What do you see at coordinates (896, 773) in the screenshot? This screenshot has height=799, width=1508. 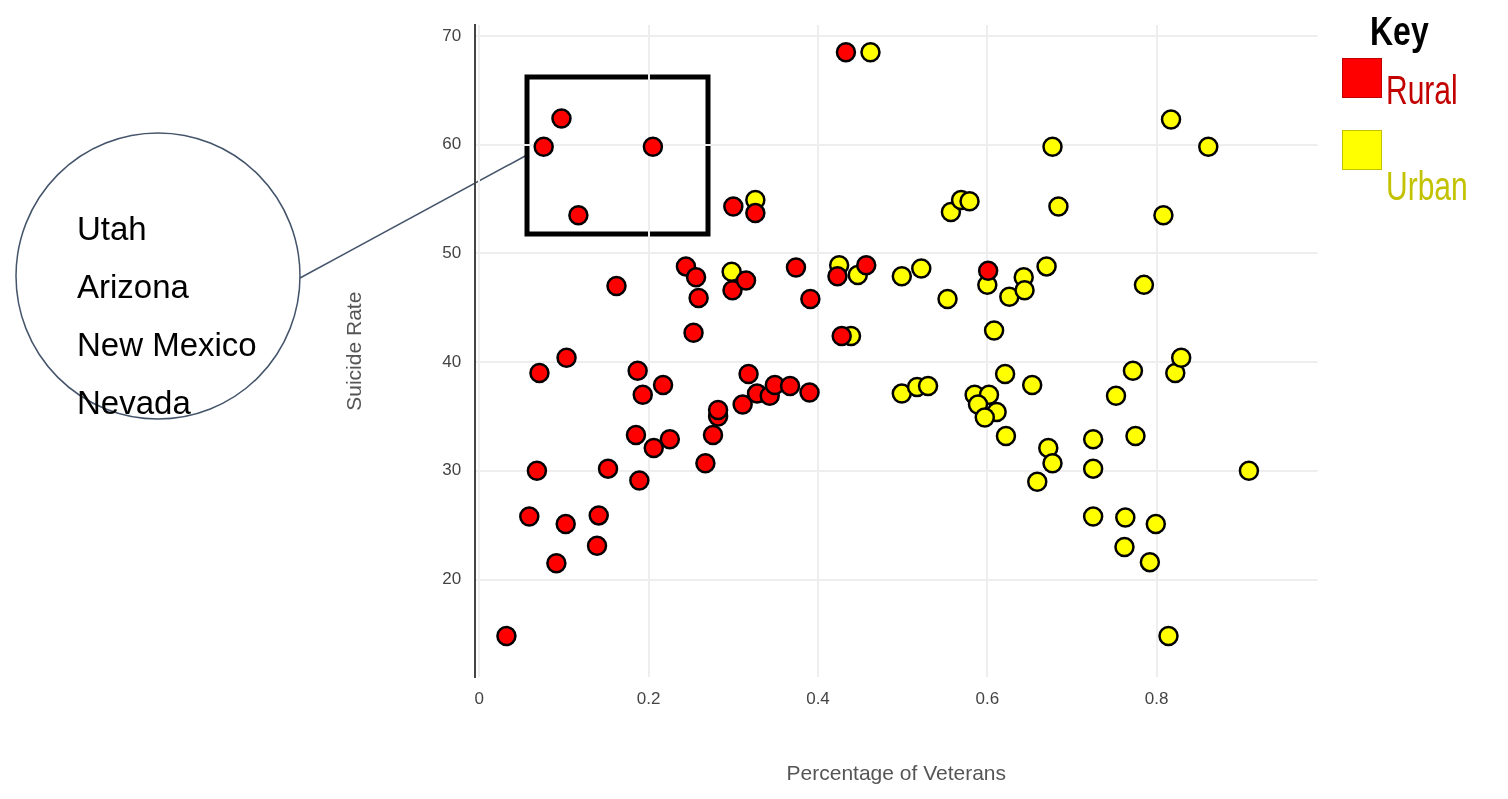 I see `x-axis-title: Percentage of Veterans` at bounding box center [896, 773].